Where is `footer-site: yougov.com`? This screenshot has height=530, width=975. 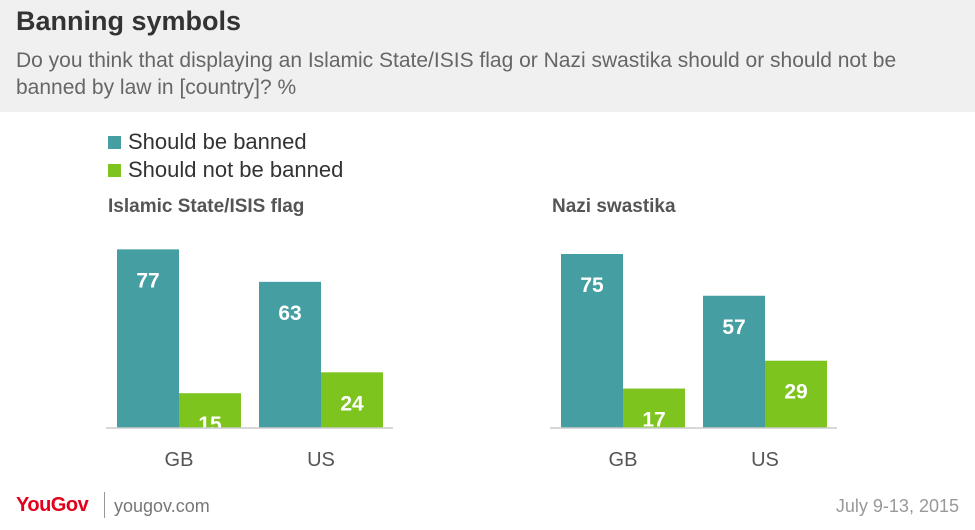
footer-site: yougov.com is located at coordinates (162, 506).